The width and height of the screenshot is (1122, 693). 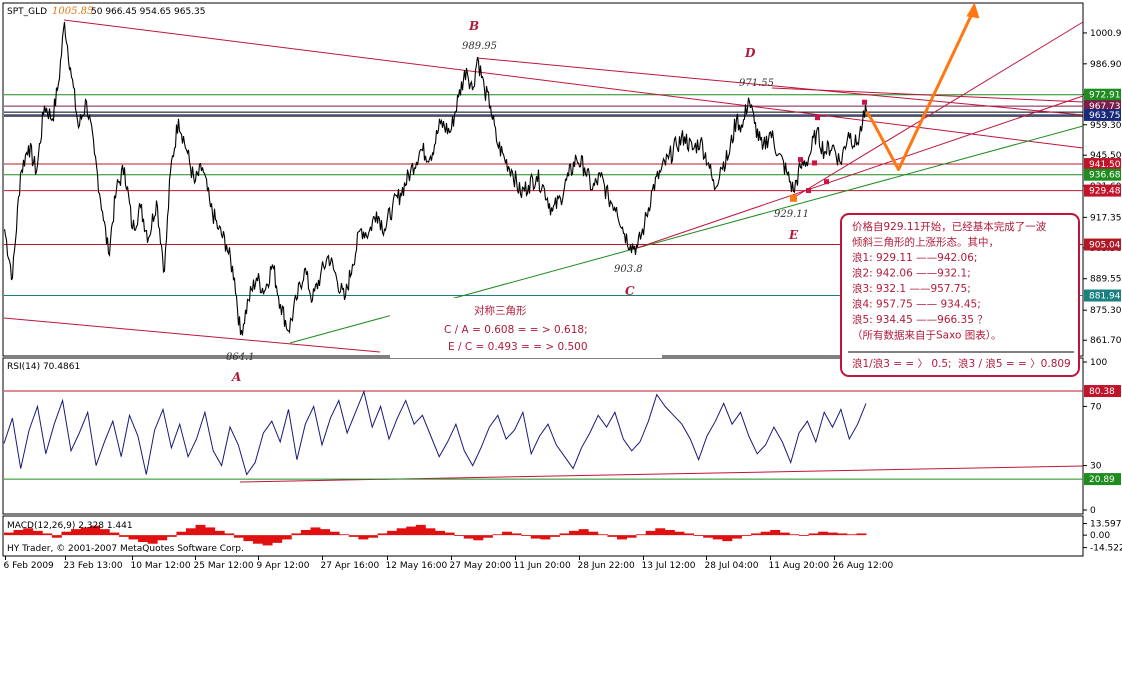 I want to click on rsi-series, so click(x=543, y=434).